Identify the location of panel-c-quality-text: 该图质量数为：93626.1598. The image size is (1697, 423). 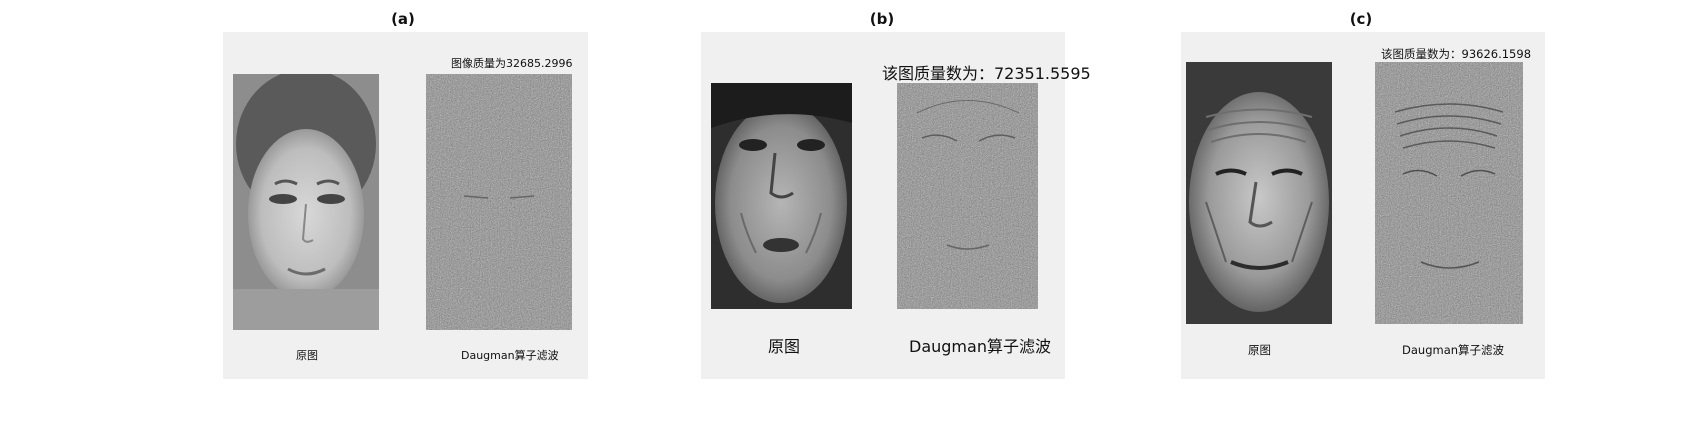
(1456, 54).